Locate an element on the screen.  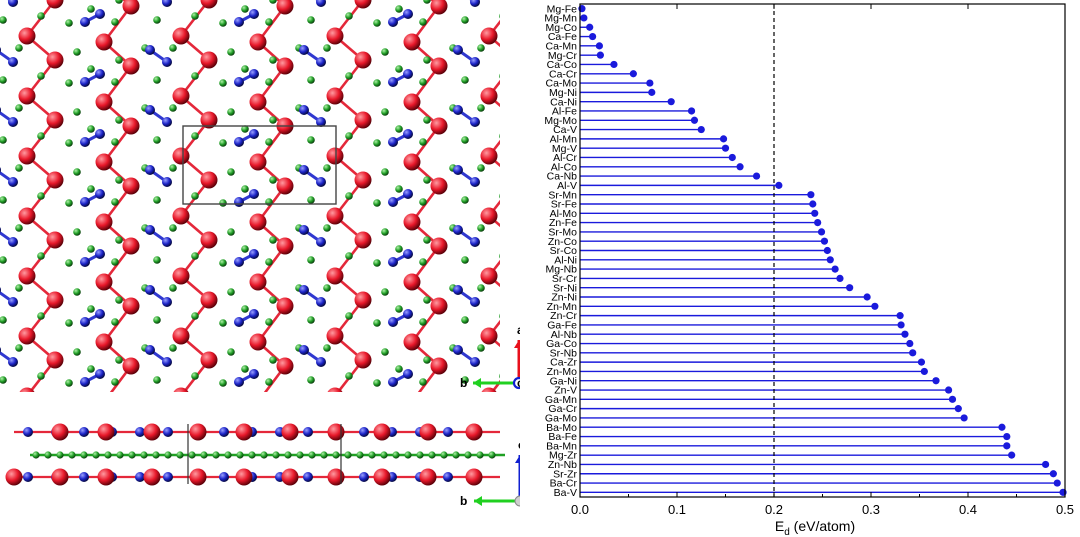
point-zn-co is located at coordinates (824, 241).